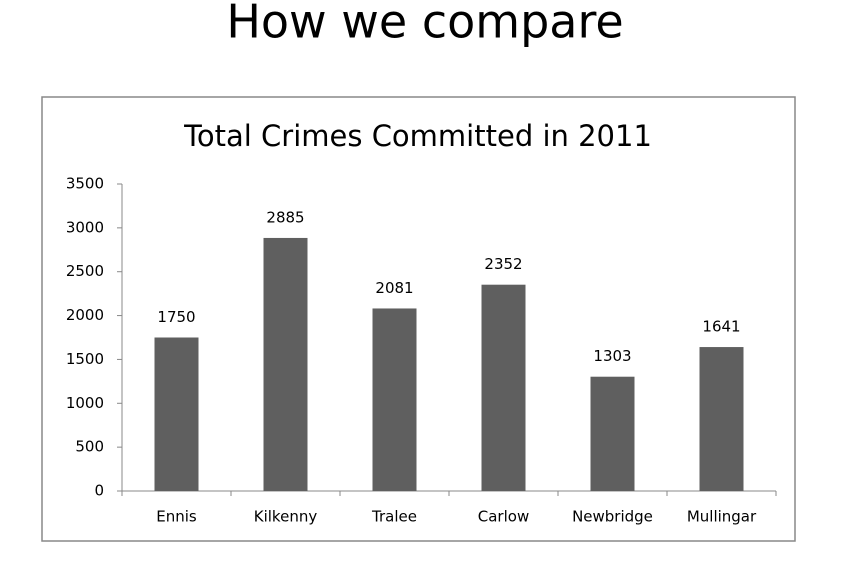 This screenshot has width=864, height=579. I want to click on y-tick-label: 2500, so click(85, 271).